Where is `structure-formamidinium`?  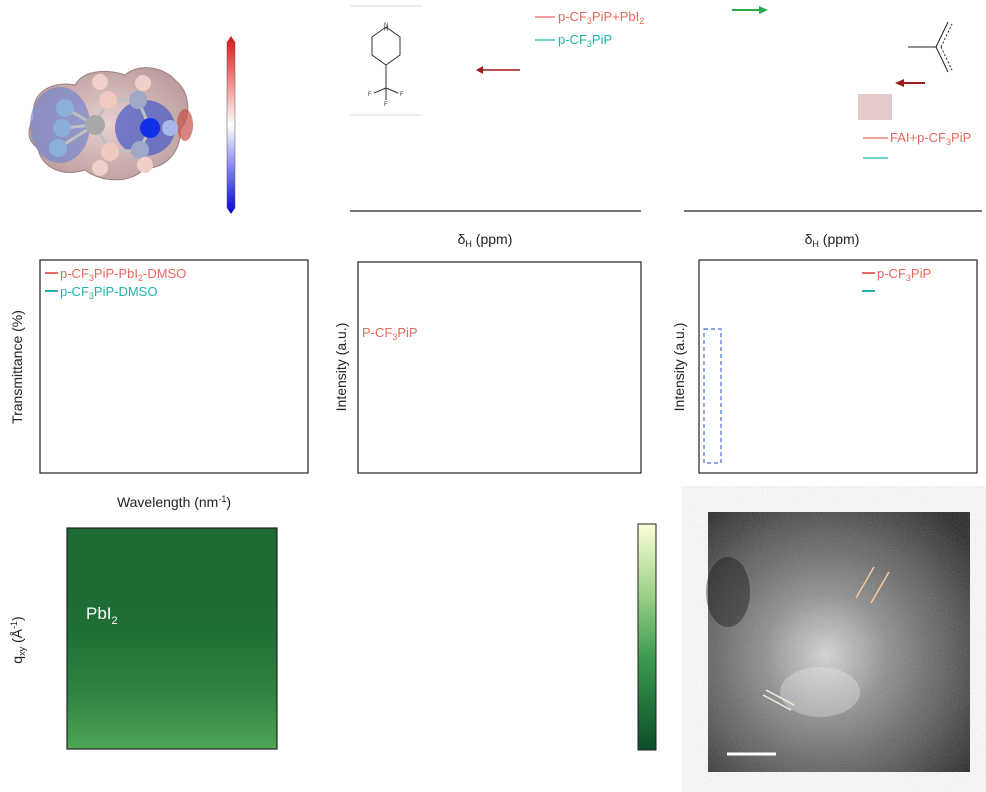 structure-formamidinium is located at coordinates (930, 47).